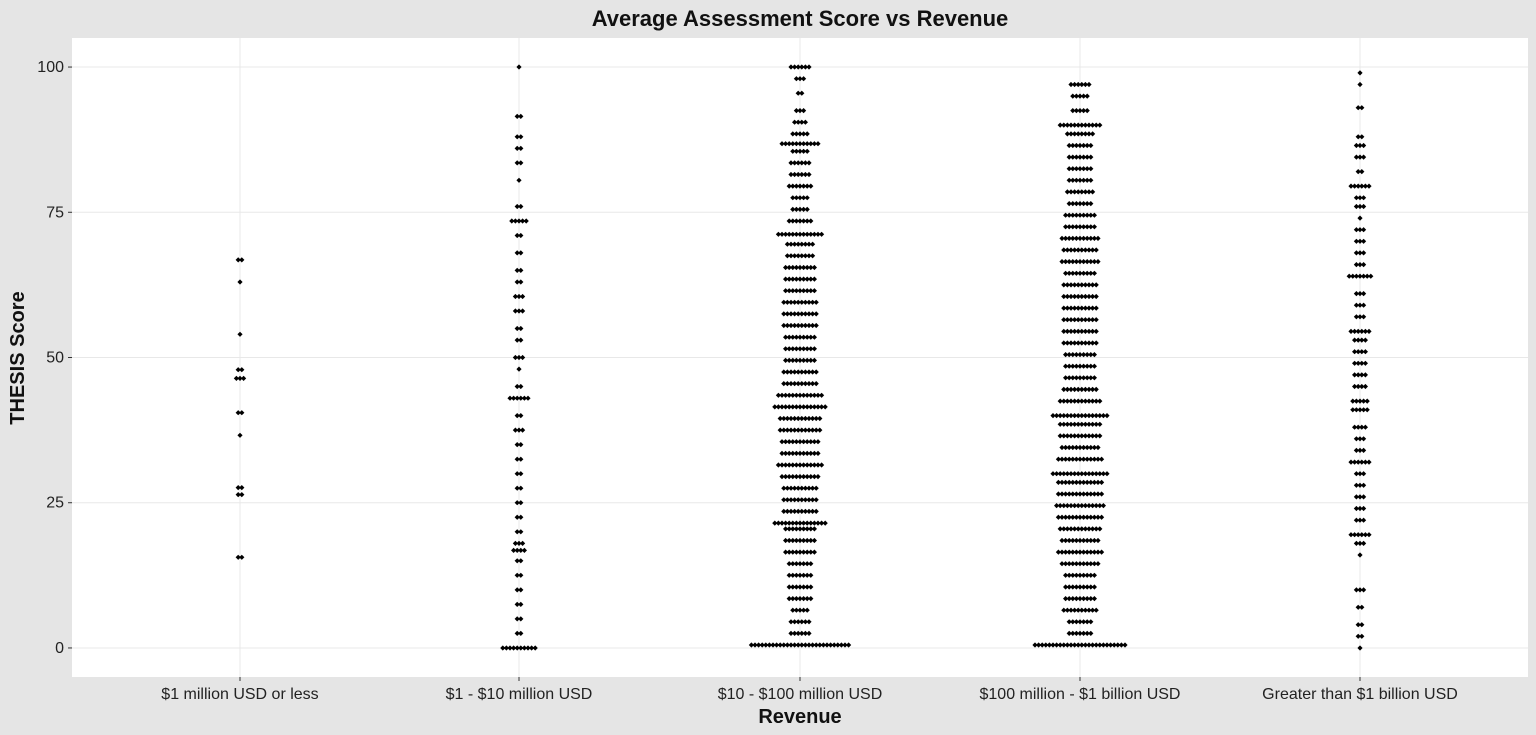 The width and height of the screenshot is (1536, 735). I want to click on y-tick-label: 0, so click(59, 648).